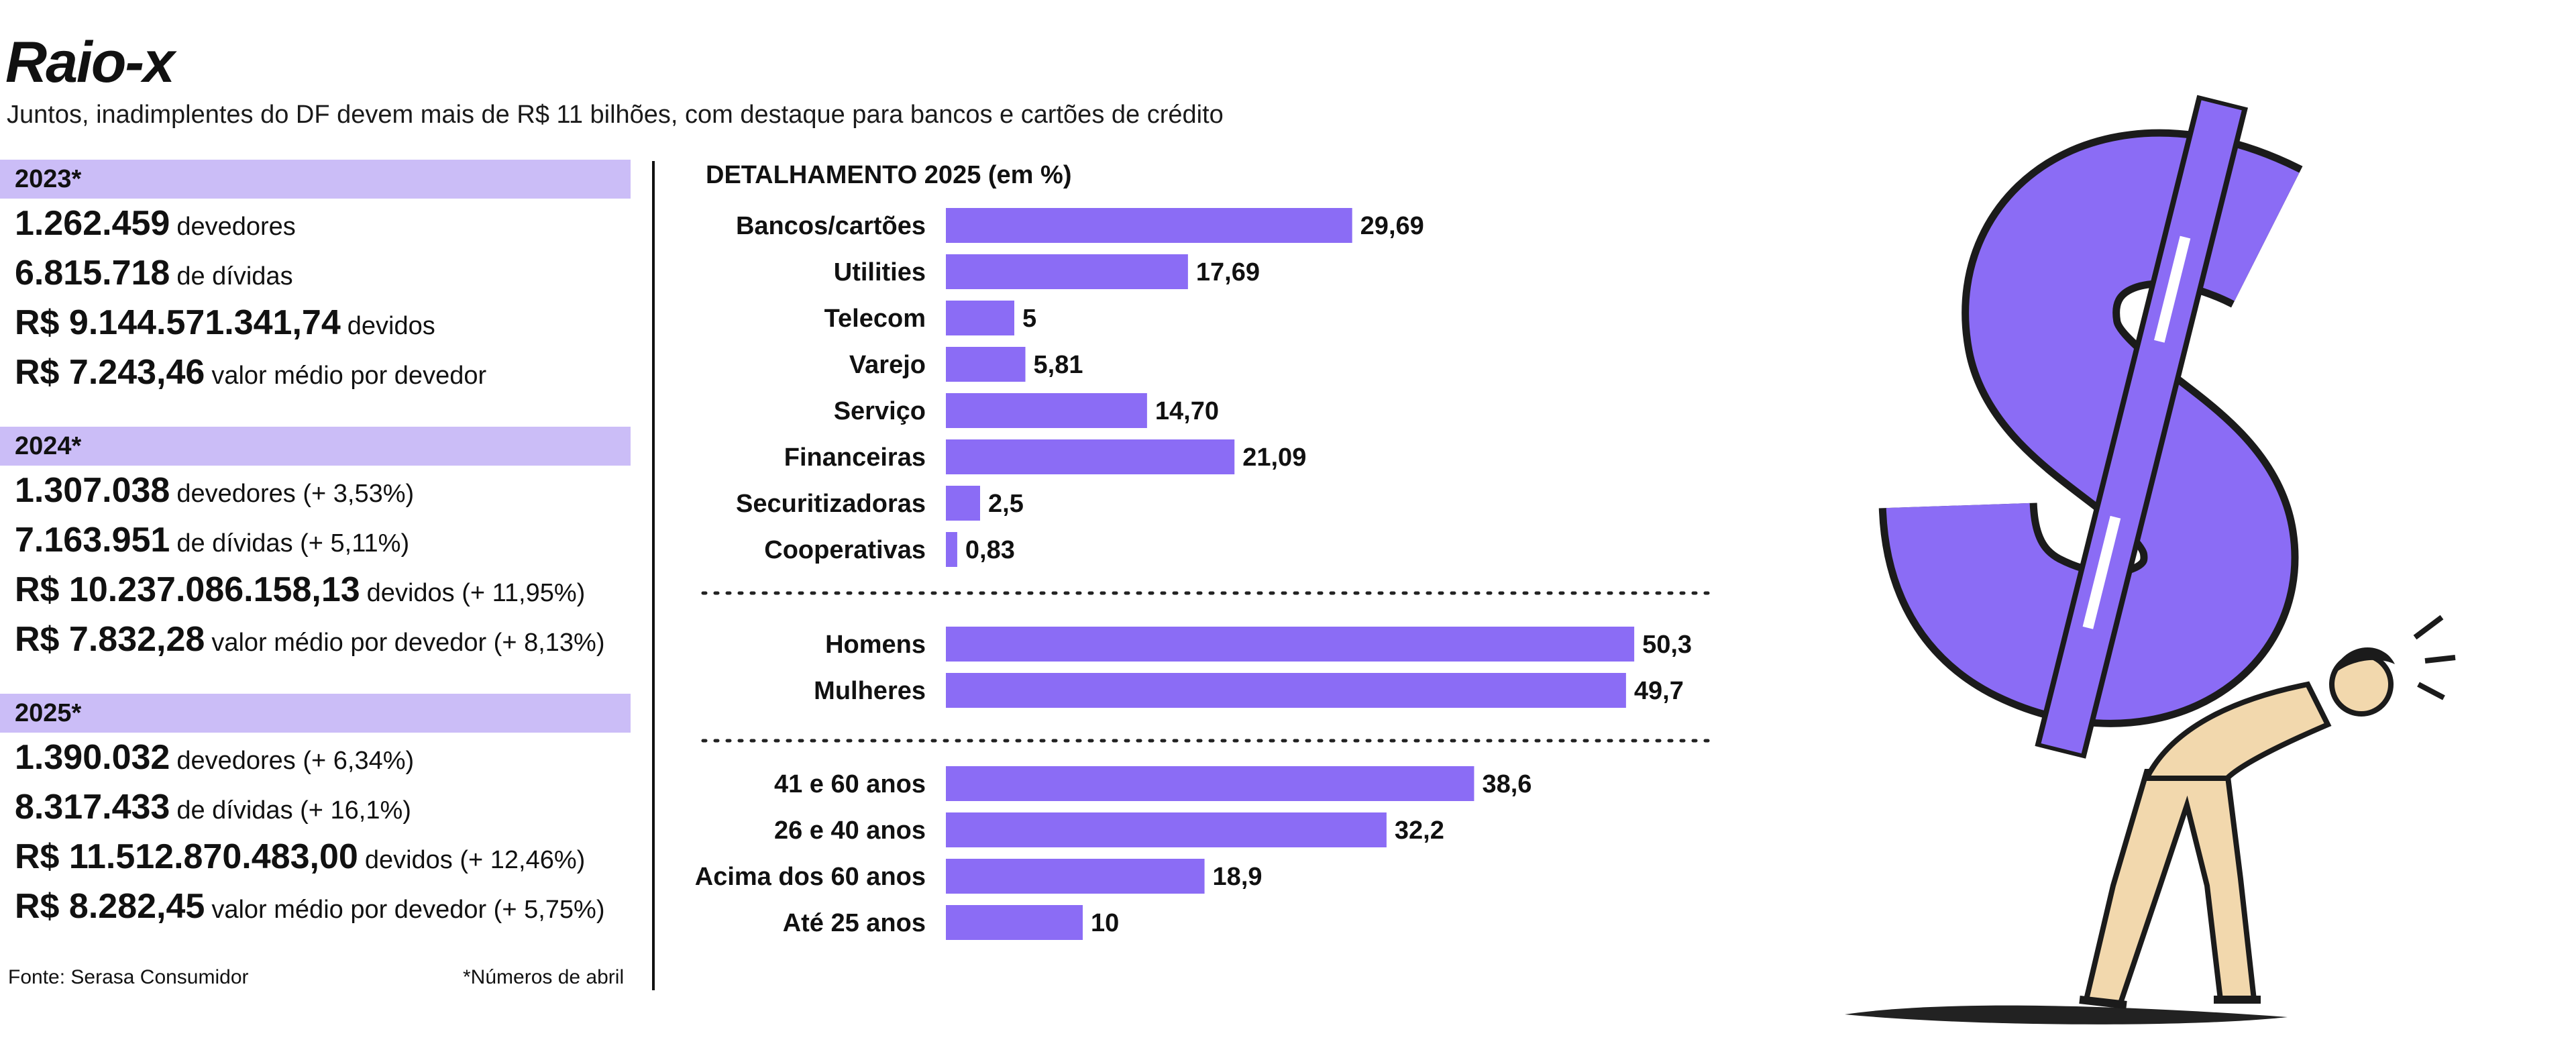  Describe the element at coordinates (875, 319) in the screenshot. I see `category-label: Telecom` at that location.